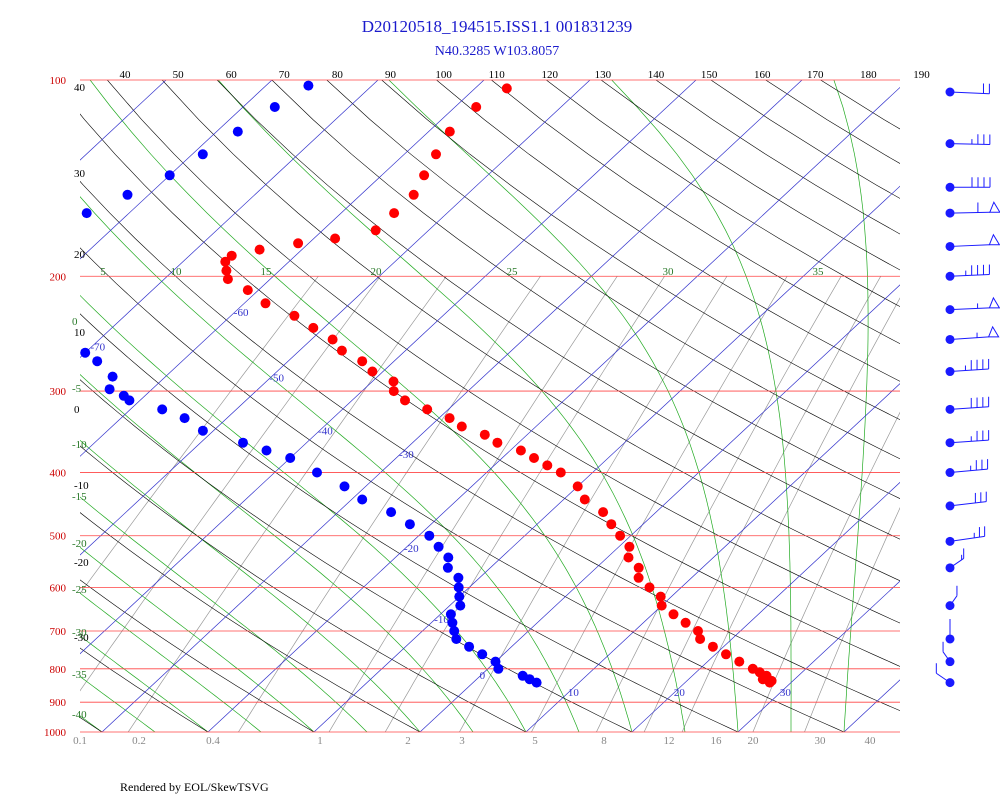  What do you see at coordinates (58, 588) in the screenshot?
I see `pressure-label: 600` at bounding box center [58, 588].